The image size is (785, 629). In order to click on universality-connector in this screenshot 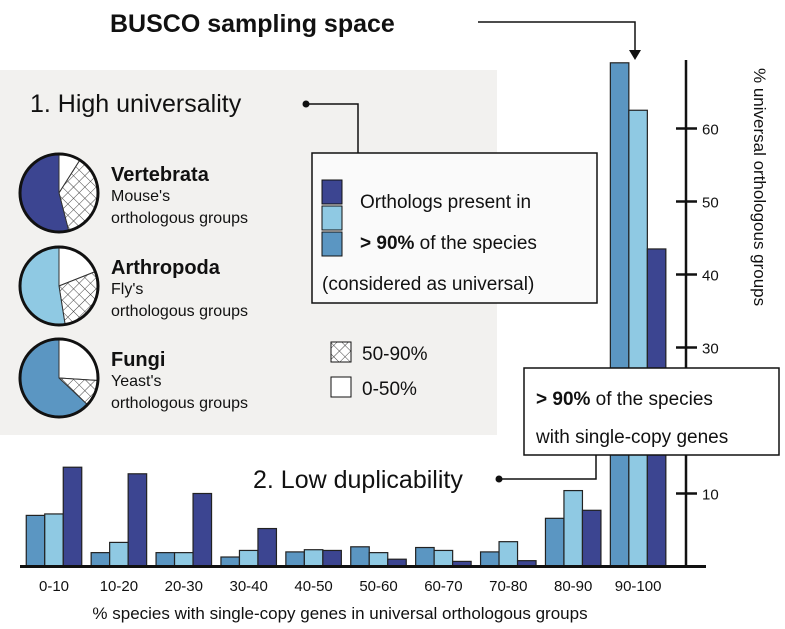, I will do `click(332, 128)`.